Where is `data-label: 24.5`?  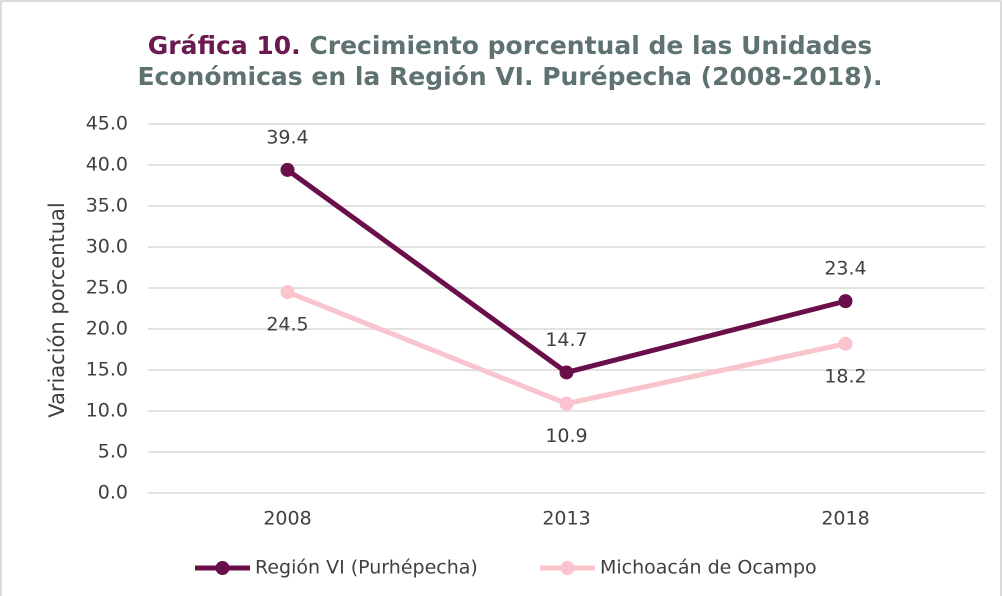
data-label: 24.5 is located at coordinates (287, 325).